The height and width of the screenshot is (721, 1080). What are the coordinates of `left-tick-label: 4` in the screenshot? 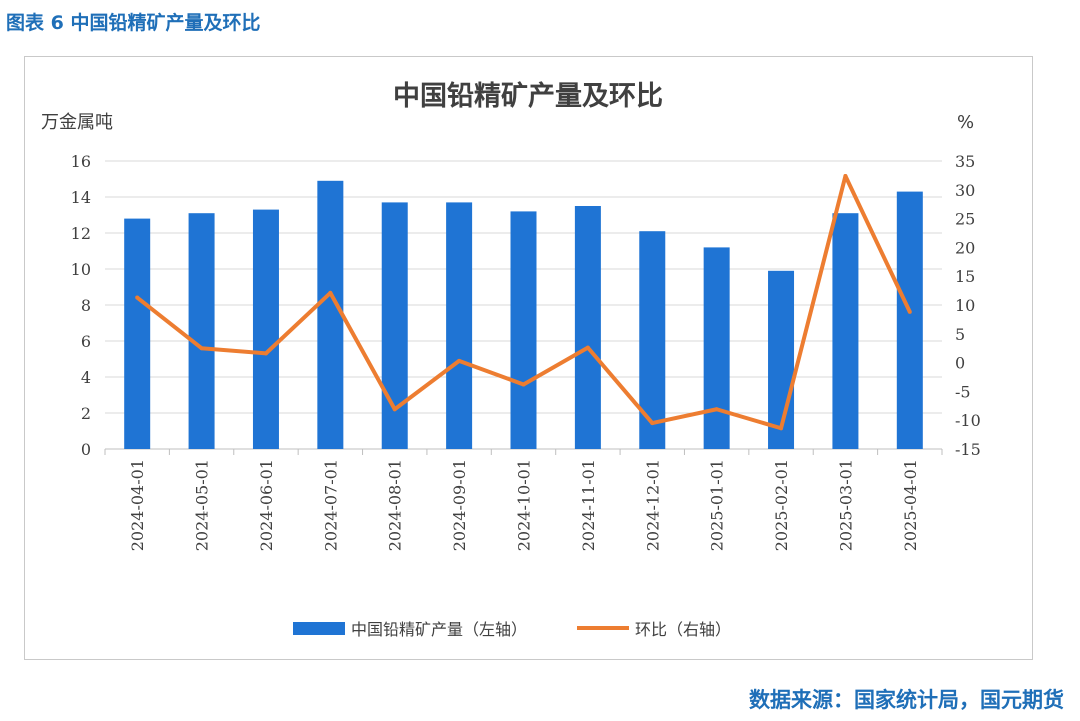 It's located at (86, 377).